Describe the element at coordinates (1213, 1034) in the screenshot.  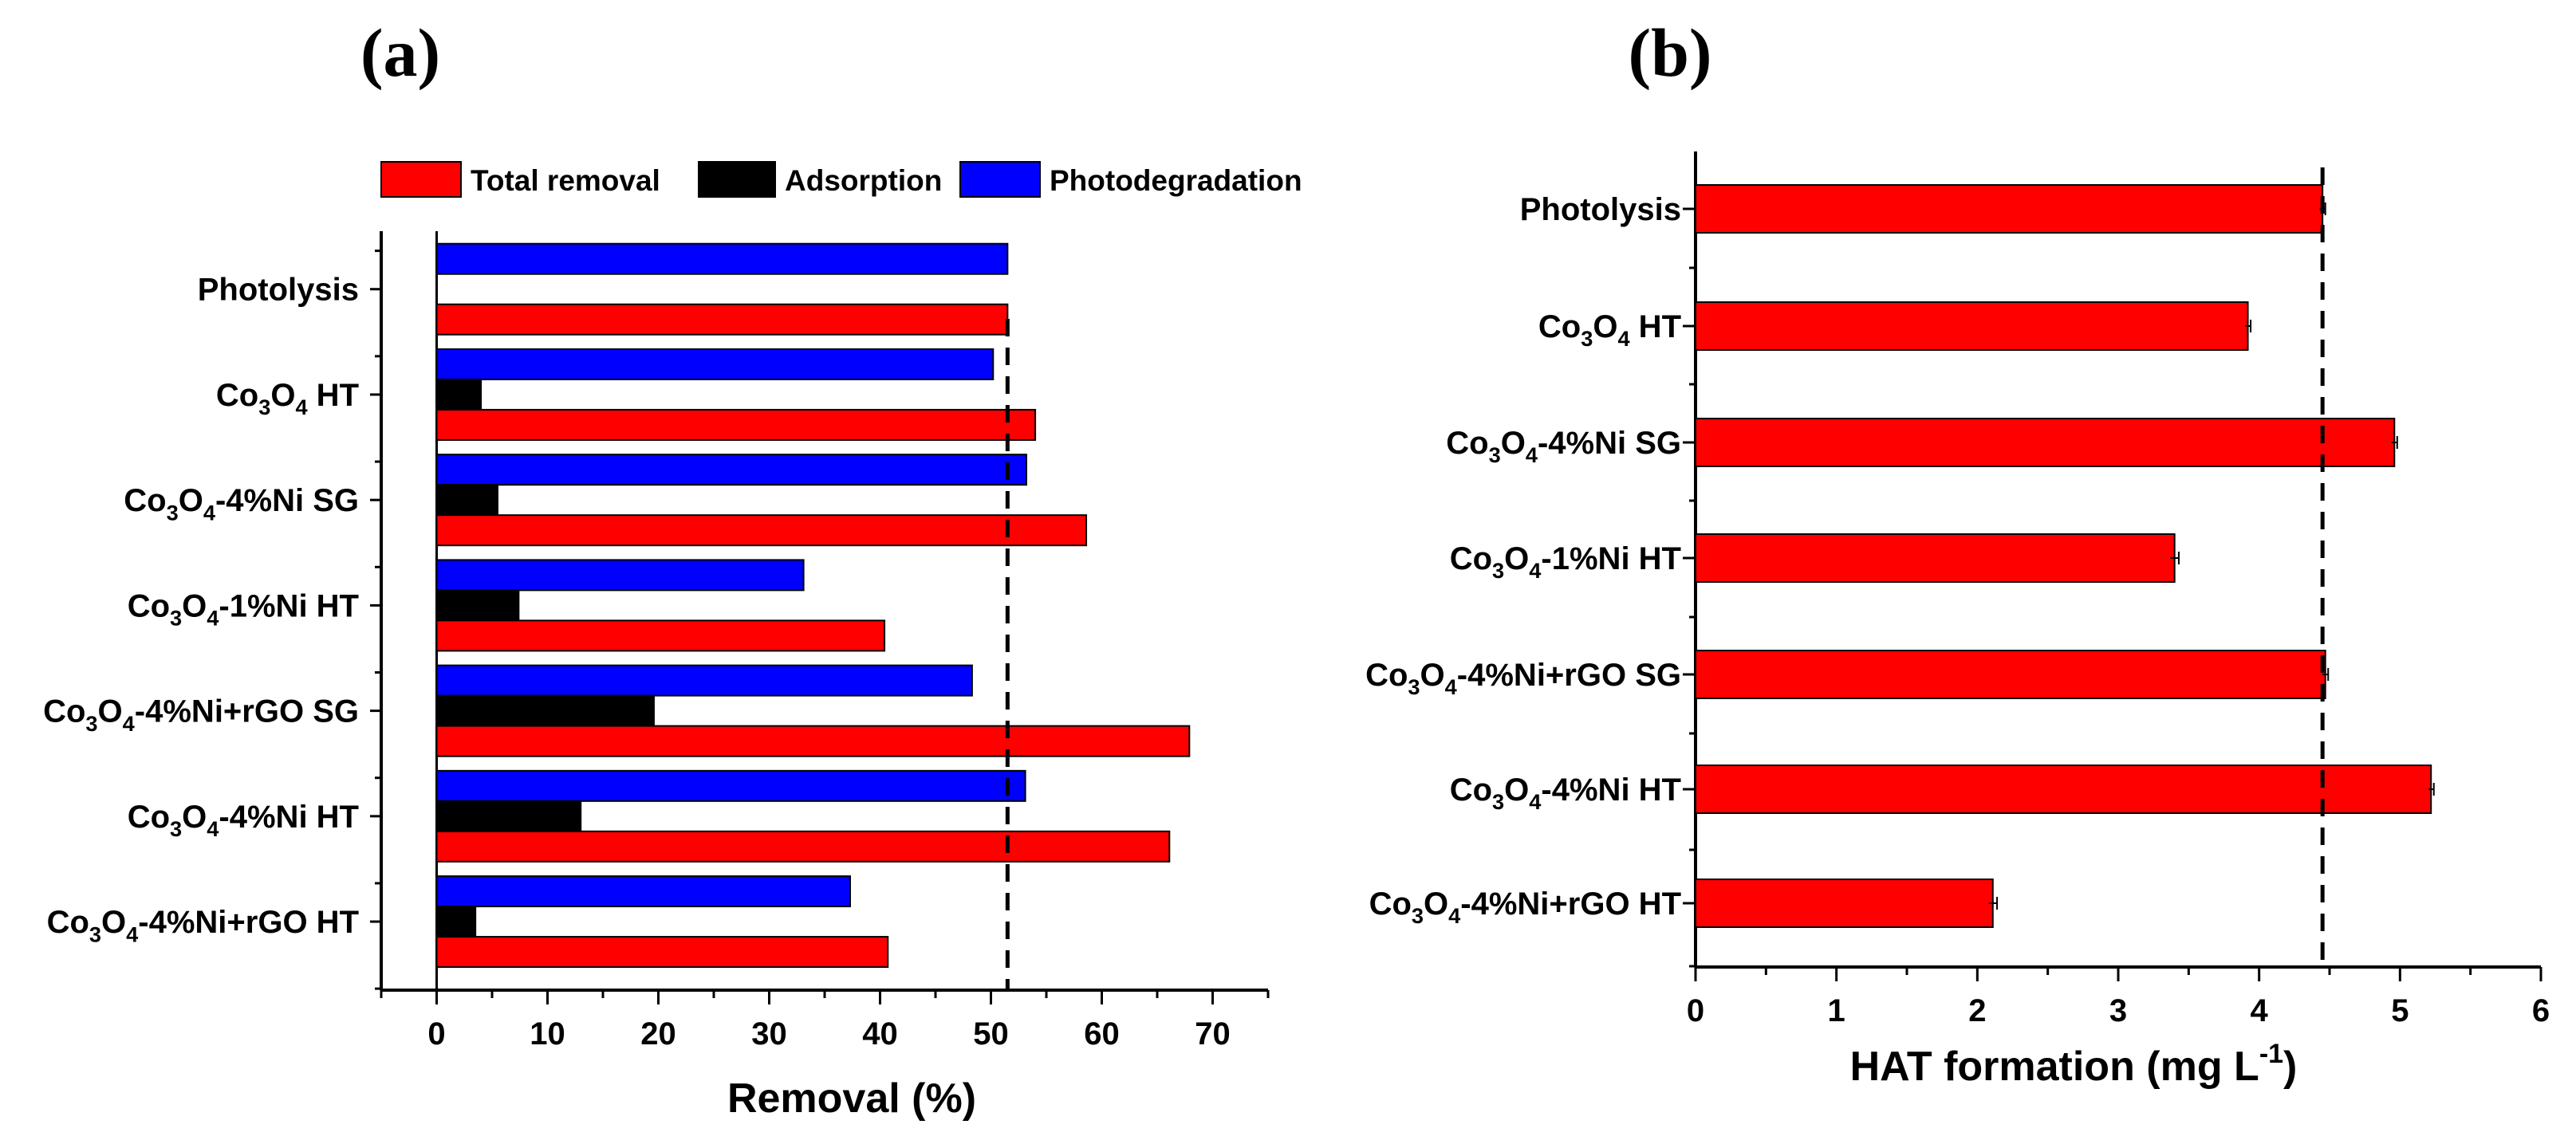
I see `x-tick-label: 70` at that location.